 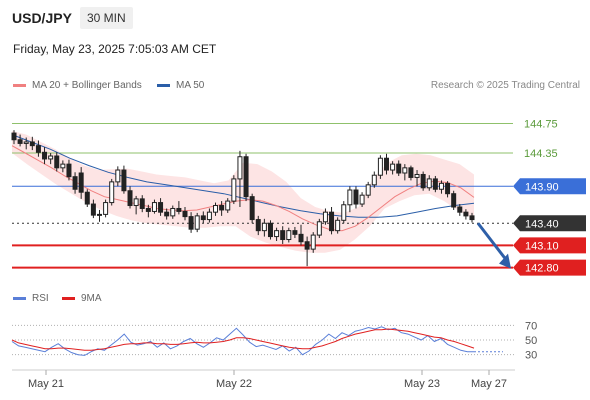 What do you see at coordinates (489, 384) in the screenshot?
I see `x-tick-label: May 27` at bounding box center [489, 384].